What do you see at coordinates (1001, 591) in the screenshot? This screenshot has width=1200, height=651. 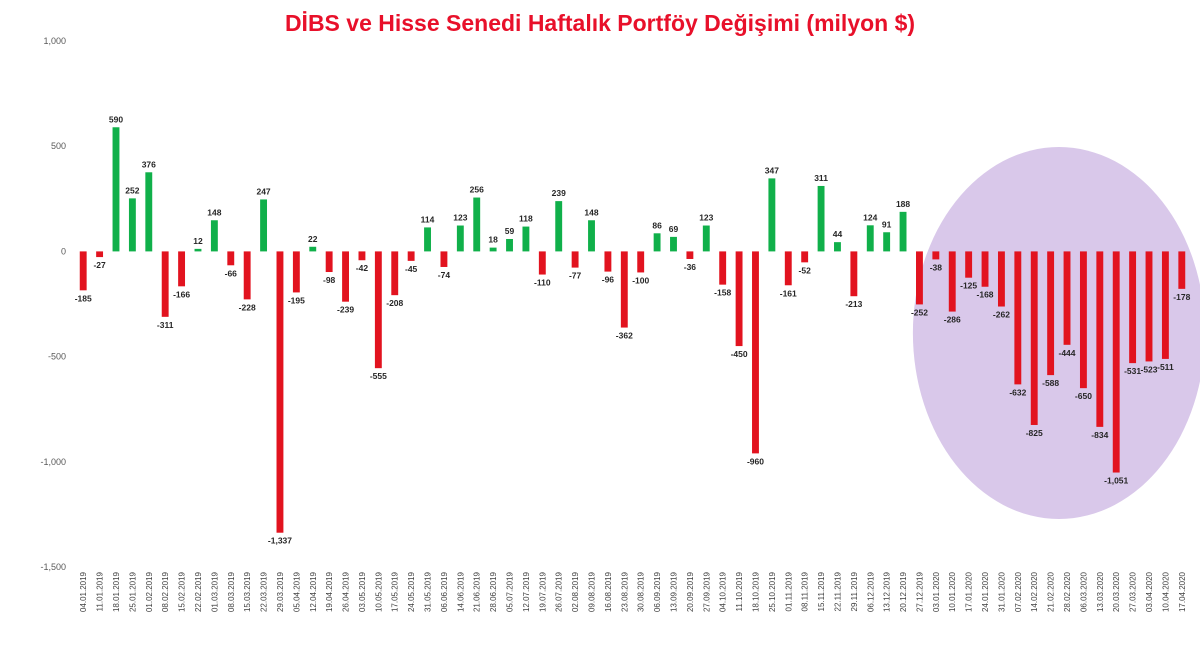 I see `x-tick-label: 31.01.2020` at bounding box center [1001, 591].